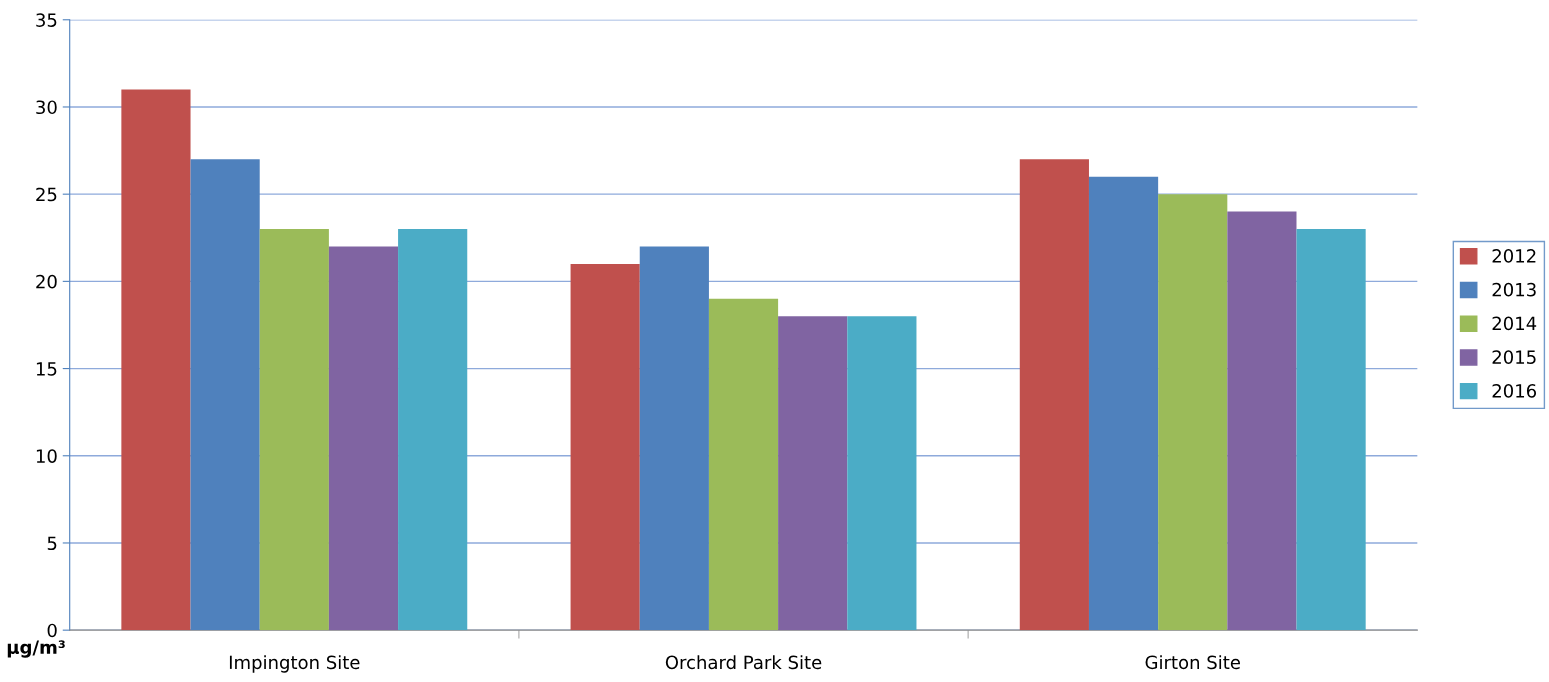 The width and height of the screenshot is (1549, 682). I want to click on y-tick-label: 10, so click(46, 456).